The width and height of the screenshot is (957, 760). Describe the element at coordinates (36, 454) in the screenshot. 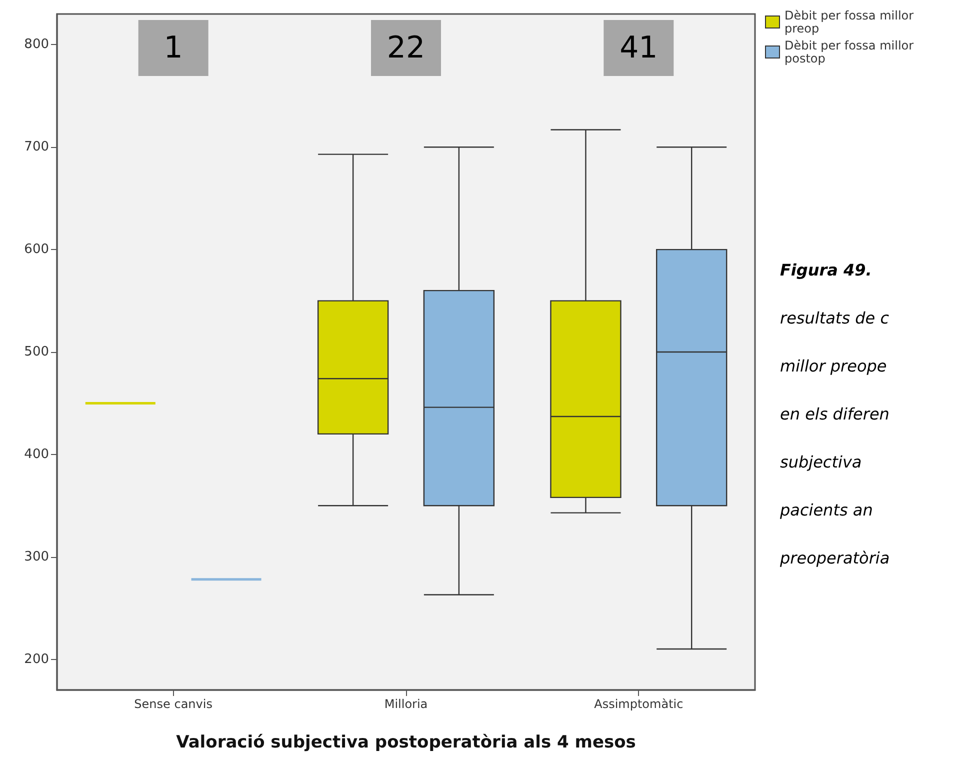

I see `y-tick-label: 400` at that location.